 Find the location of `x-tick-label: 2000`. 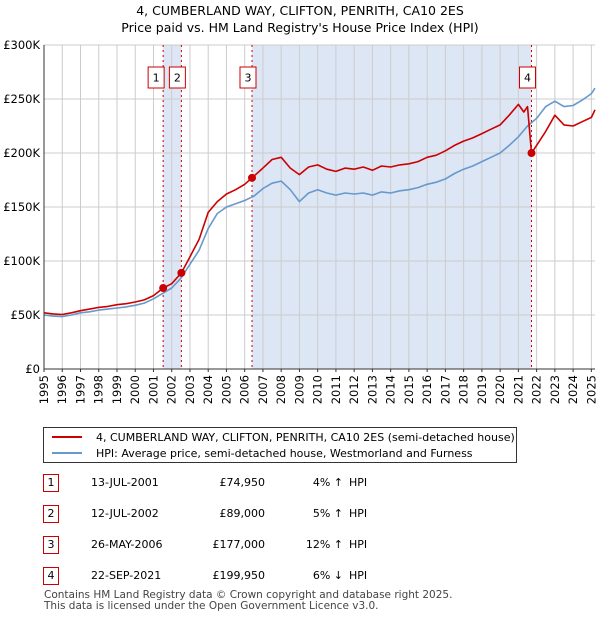

x-tick-label: 2000 is located at coordinates (135, 389).